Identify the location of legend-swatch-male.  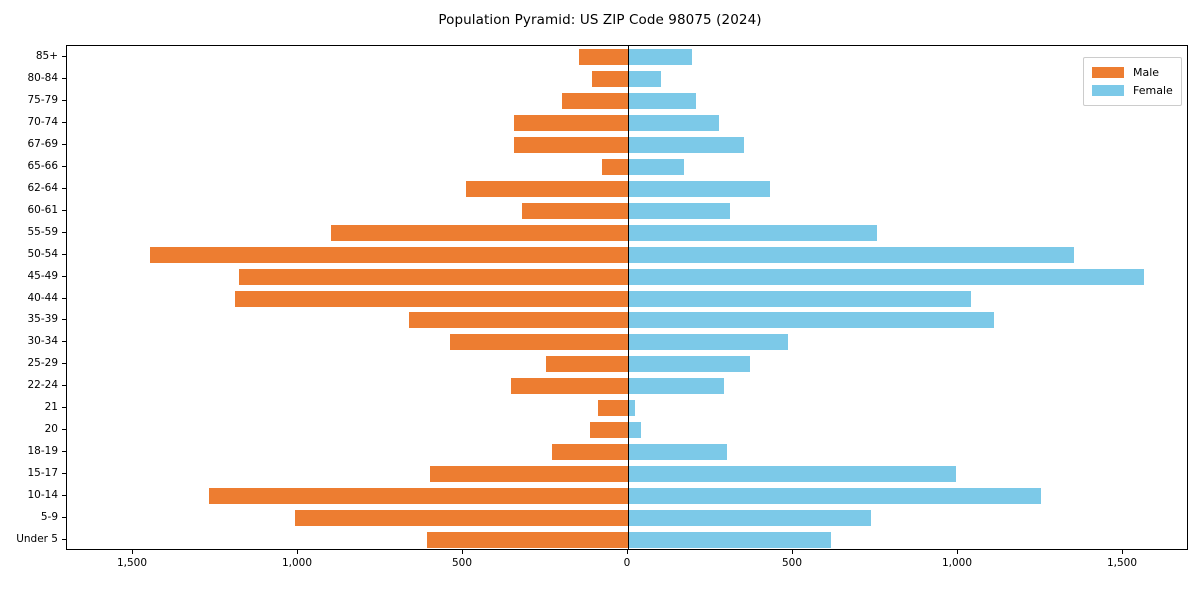
(1108, 72).